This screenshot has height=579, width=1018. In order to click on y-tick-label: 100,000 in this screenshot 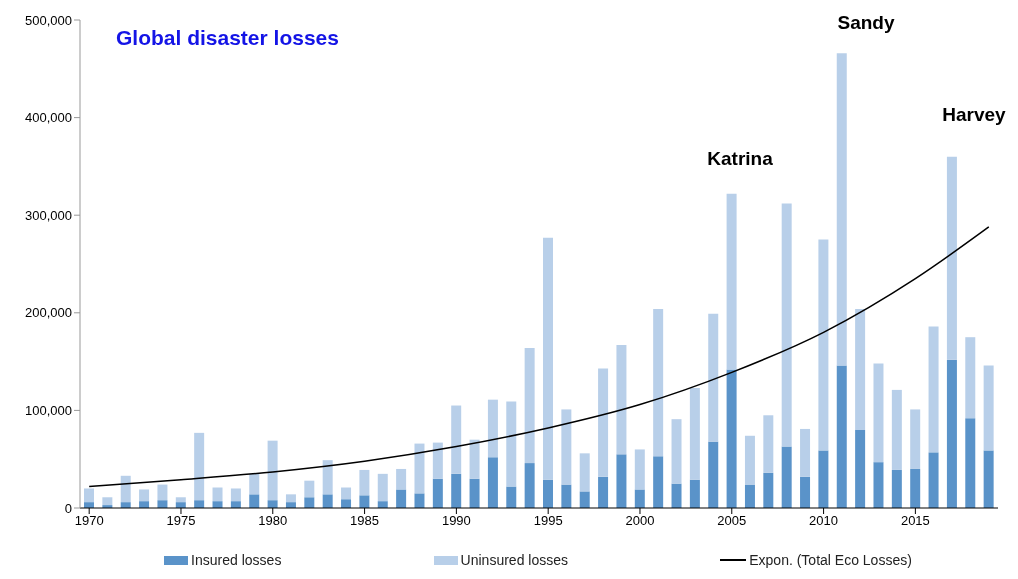, I will do `click(48, 411)`.